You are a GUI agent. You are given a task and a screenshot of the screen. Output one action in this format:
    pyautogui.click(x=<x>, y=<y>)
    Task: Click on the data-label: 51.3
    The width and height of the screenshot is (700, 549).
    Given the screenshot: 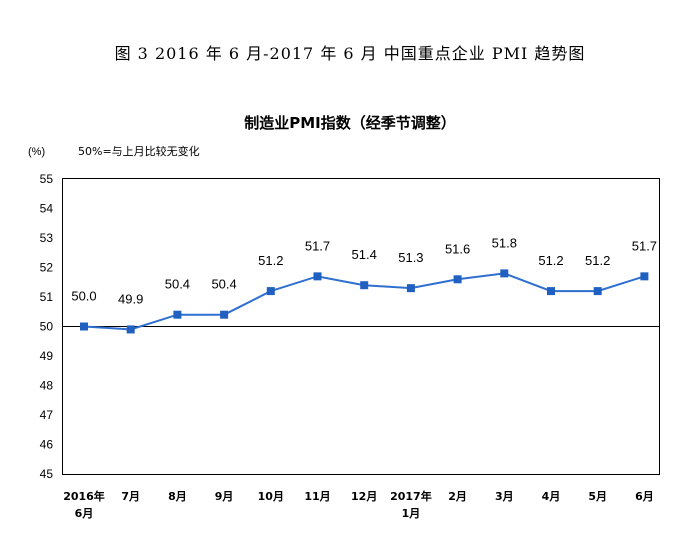 What is the action you would take?
    pyautogui.click(x=410, y=257)
    